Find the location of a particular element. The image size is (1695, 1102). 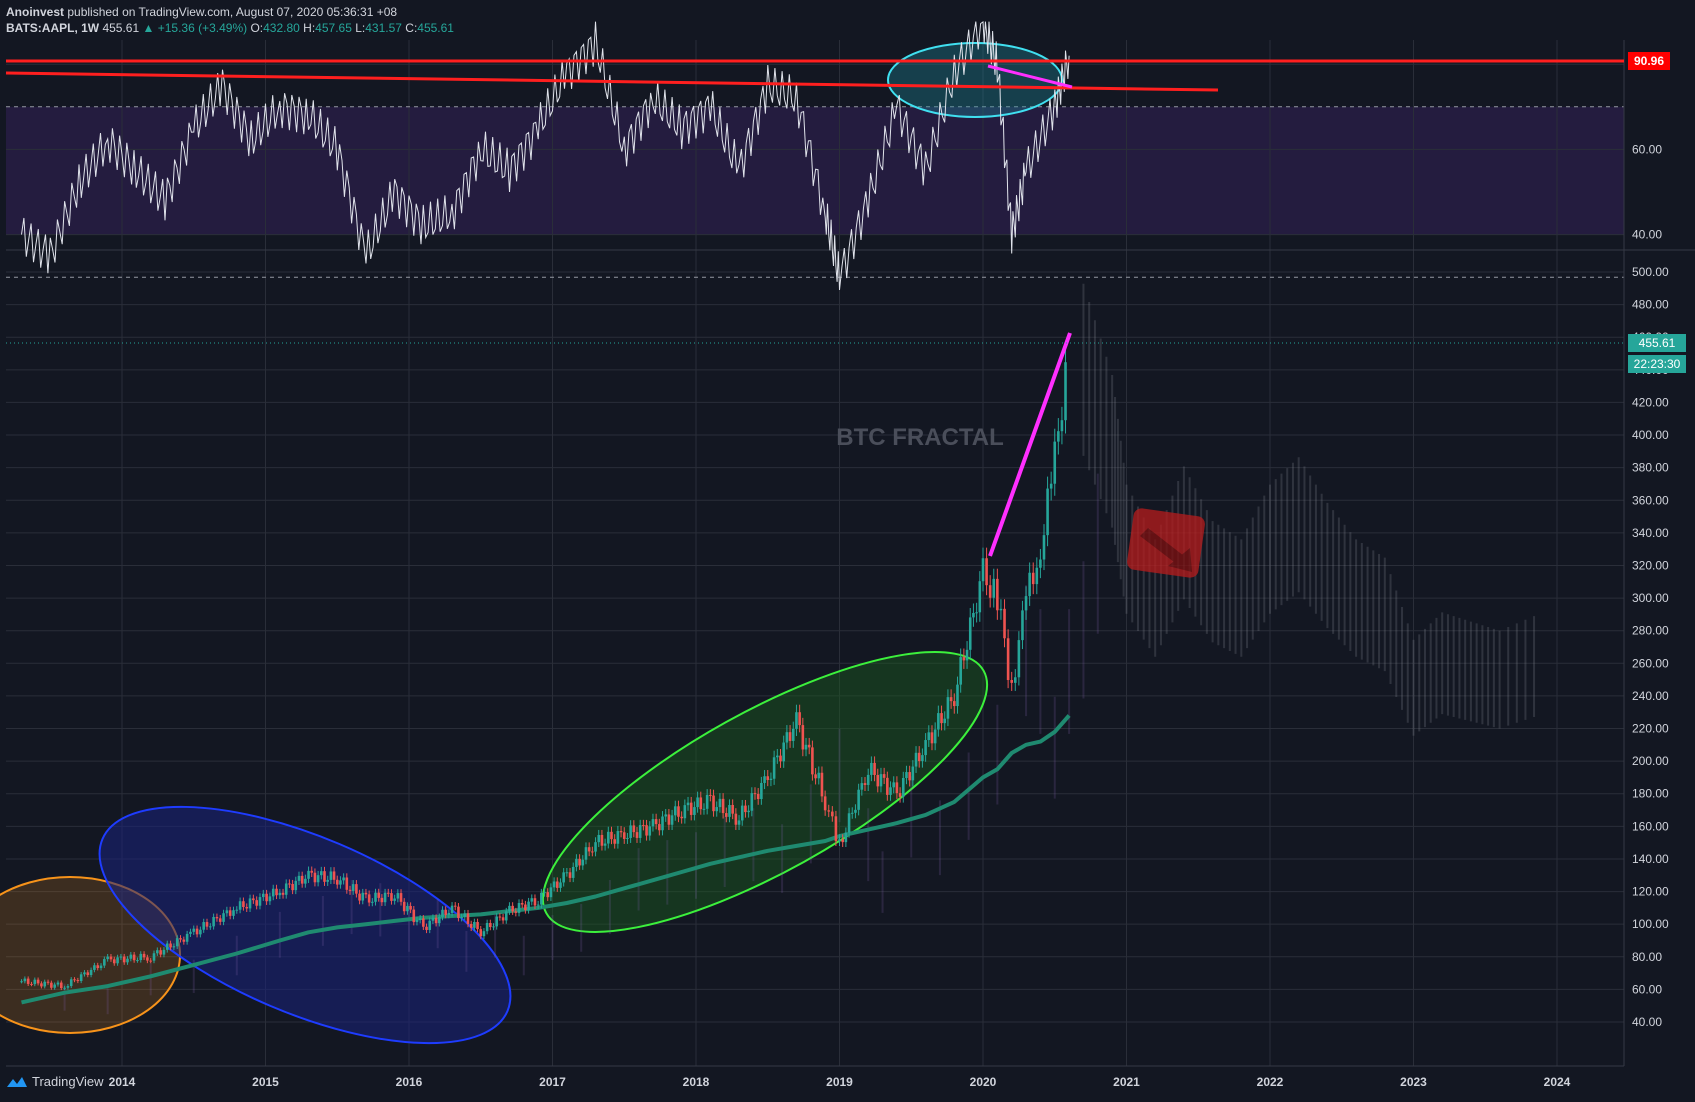

price-tick-label: 300.00 is located at coordinates (1650, 598).